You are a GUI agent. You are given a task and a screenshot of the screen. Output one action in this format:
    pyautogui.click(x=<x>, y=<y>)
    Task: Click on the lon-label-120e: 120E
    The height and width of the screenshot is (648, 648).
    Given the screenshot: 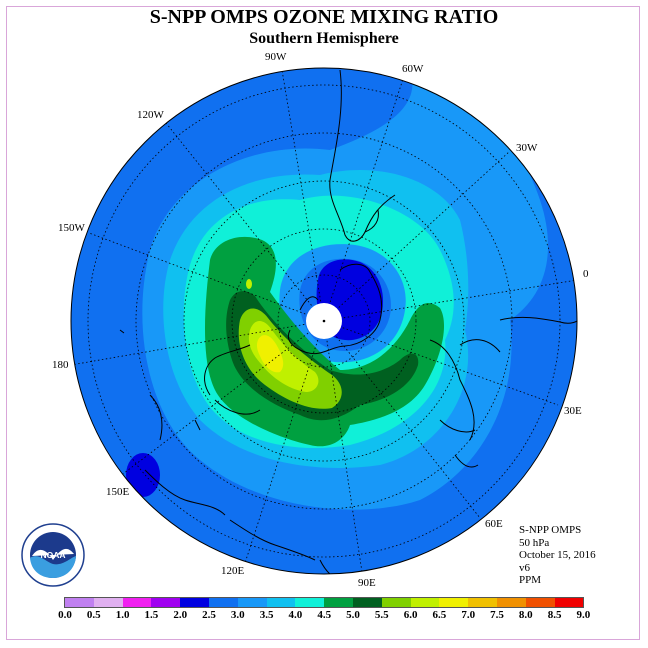 What is the action you would take?
    pyautogui.click(x=233, y=571)
    